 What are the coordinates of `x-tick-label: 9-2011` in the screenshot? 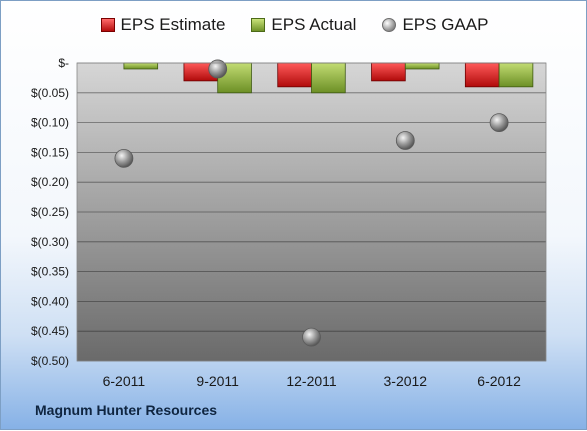 It's located at (217, 381).